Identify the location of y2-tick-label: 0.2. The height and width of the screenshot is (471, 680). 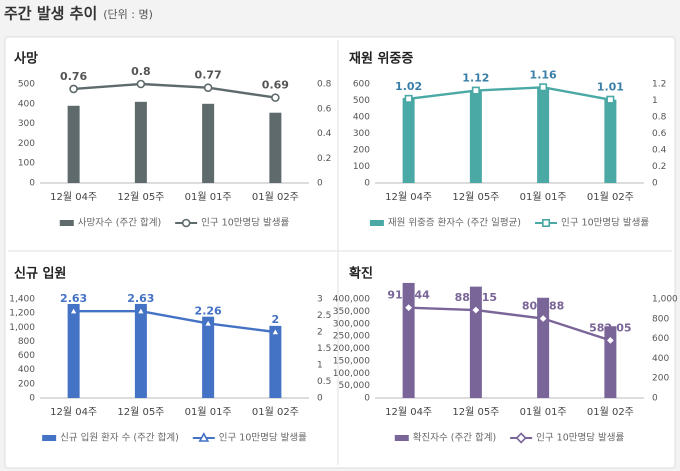
(324, 159).